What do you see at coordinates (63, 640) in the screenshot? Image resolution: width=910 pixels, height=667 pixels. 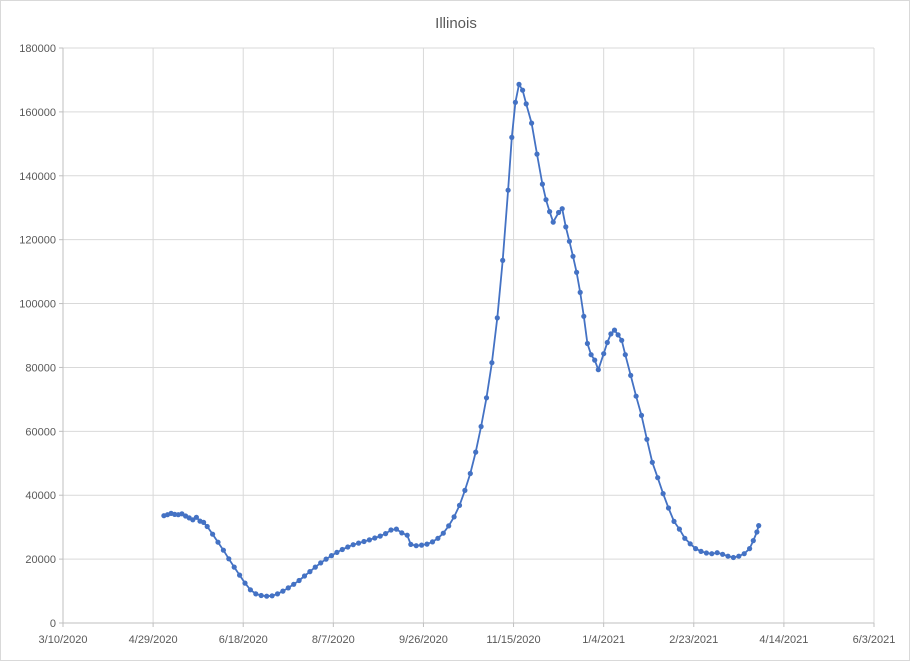 I see `x-tick-label: 3/10/2020` at bounding box center [63, 640].